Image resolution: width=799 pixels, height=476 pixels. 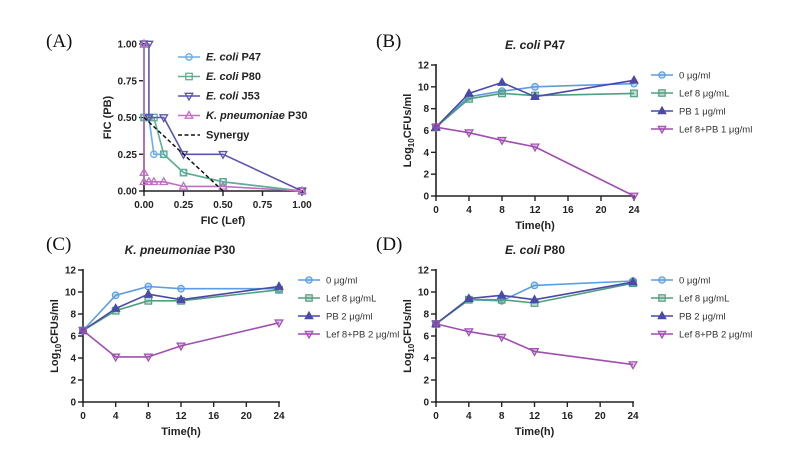 I want to click on series-combo, so click(x=181, y=341).